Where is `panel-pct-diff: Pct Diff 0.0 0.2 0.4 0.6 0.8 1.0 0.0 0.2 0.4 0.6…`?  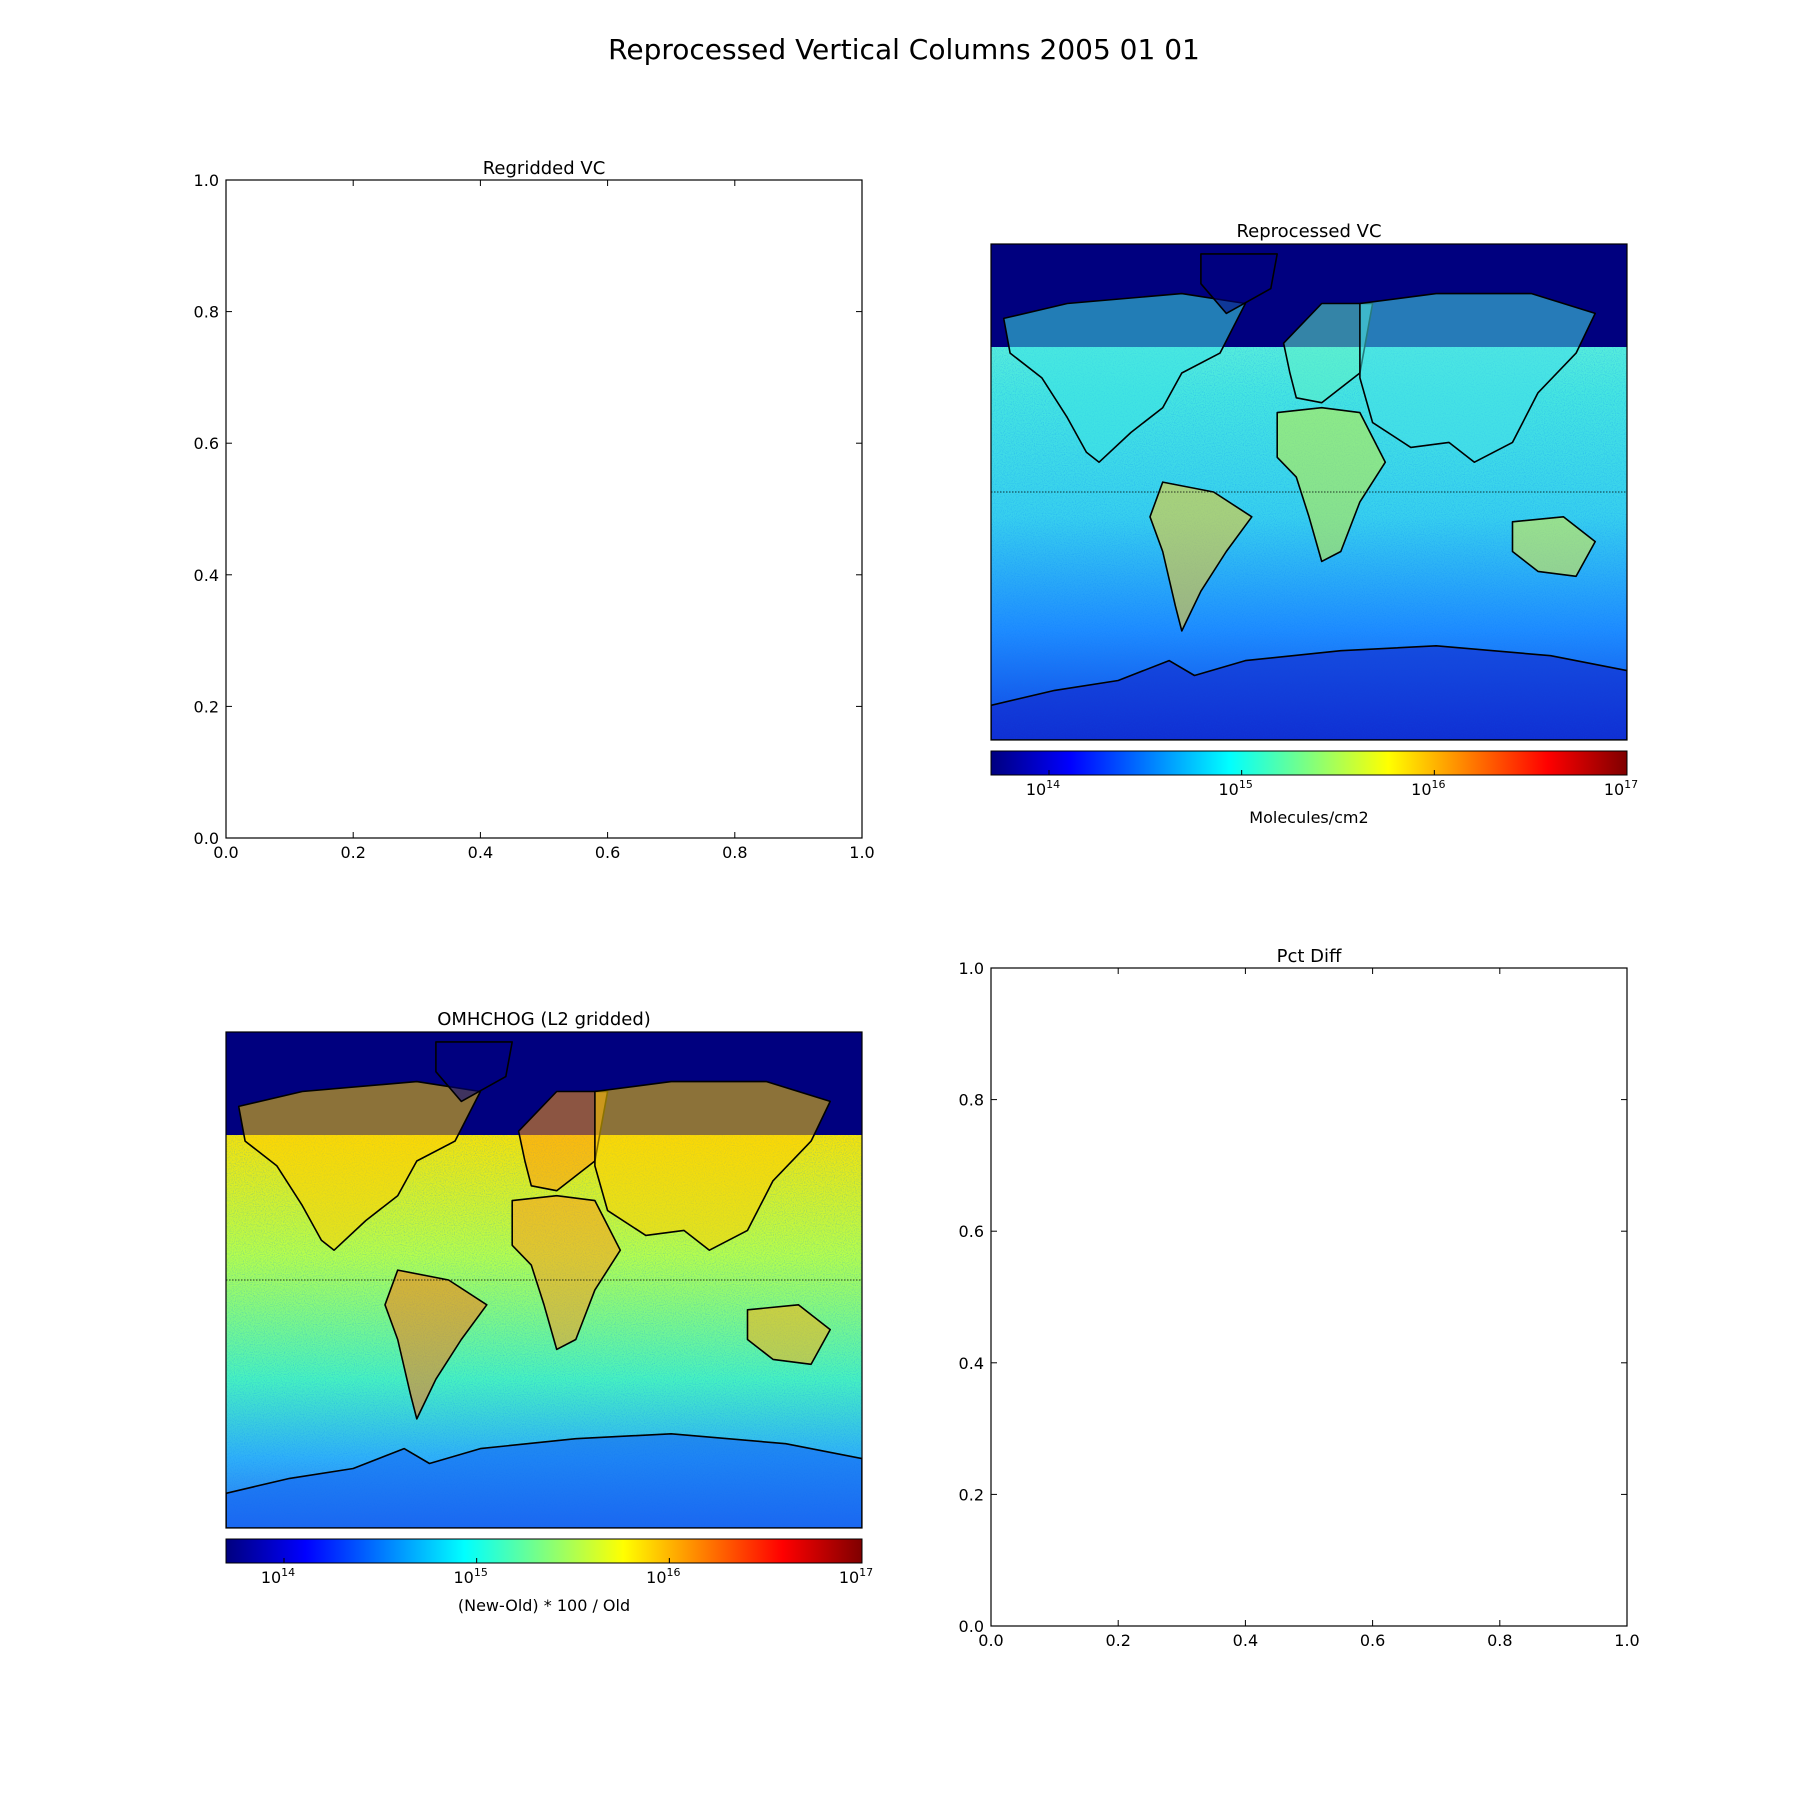 panel-pct-diff: Pct Diff 0.0 0.2 0.4 0.6 0.8 1.0 0.0 0.2 0.4 0.6… is located at coordinates (1299, 1298).